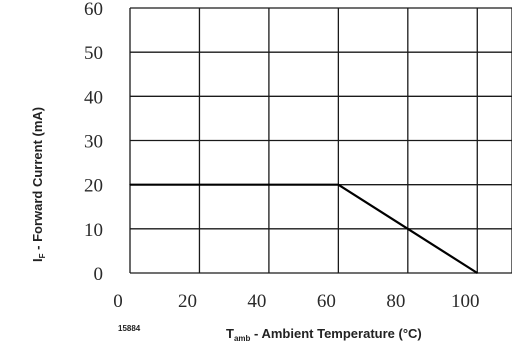 The image size is (512, 350). Describe the element at coordinates (93, 230) in the screenshot. I see `y-tick-label: 10` at that location.